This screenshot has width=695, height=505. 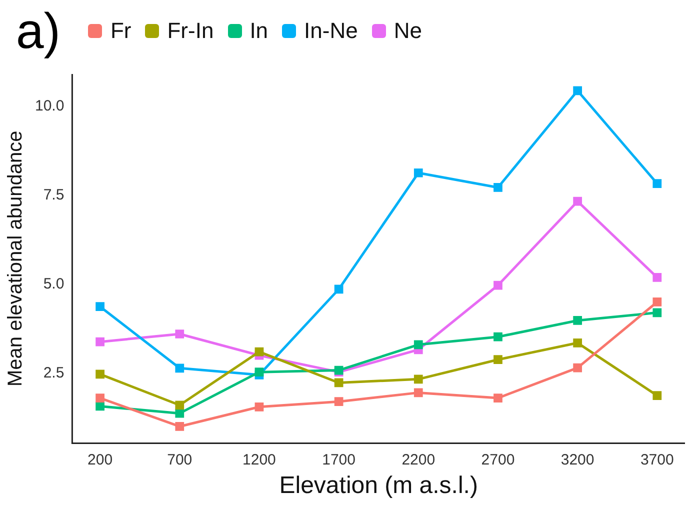 What do you see at coordinates (339, 459) in the screenshot?
I see `x-tick-label: 1700` at bounding box center [339, 459].